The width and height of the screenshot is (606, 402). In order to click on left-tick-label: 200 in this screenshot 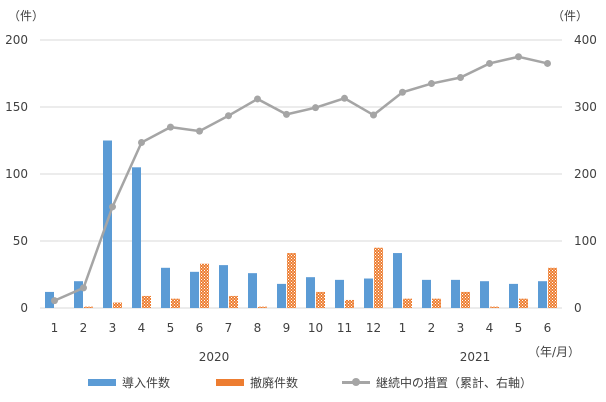, I will do `click(16, 40)`.